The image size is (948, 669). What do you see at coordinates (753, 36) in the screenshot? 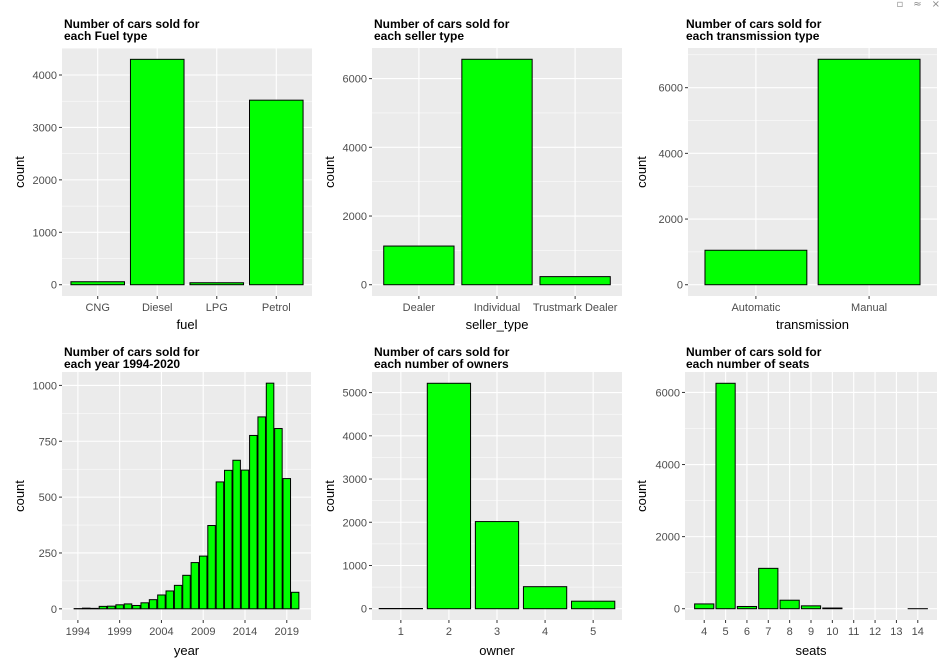
I see `chart-title-line: each transmission type` at bounding box center [753, 36].